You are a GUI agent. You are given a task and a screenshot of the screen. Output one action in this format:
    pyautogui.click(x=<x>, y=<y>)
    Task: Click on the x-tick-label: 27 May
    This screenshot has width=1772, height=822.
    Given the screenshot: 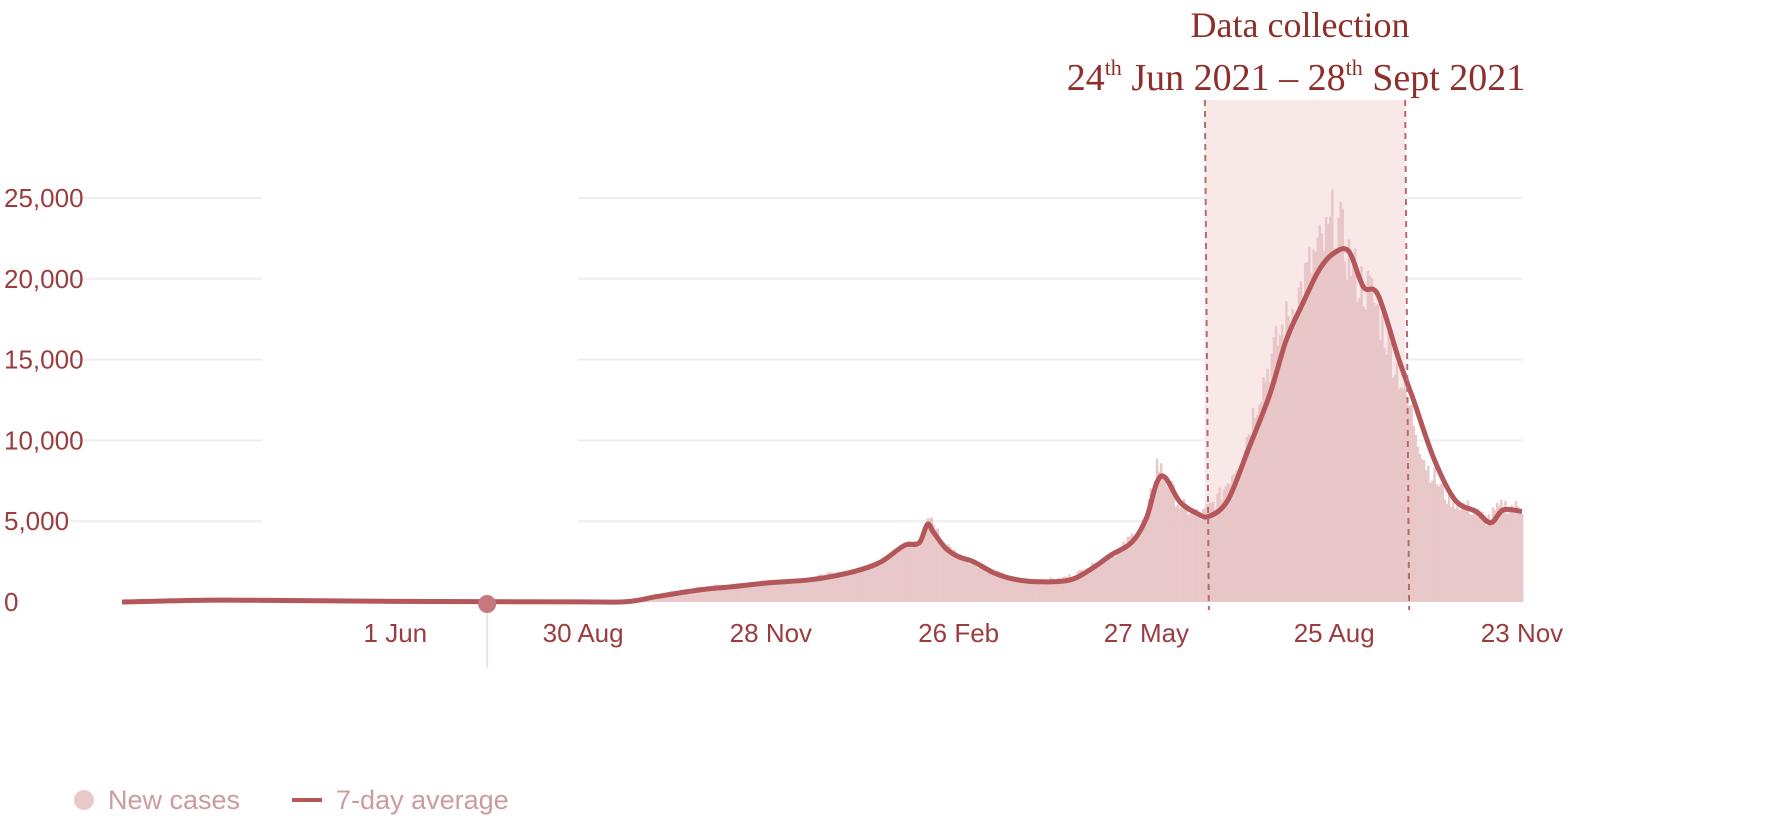 What is the action you would take?
    pyautogui.click(x=1146, y=633)
    